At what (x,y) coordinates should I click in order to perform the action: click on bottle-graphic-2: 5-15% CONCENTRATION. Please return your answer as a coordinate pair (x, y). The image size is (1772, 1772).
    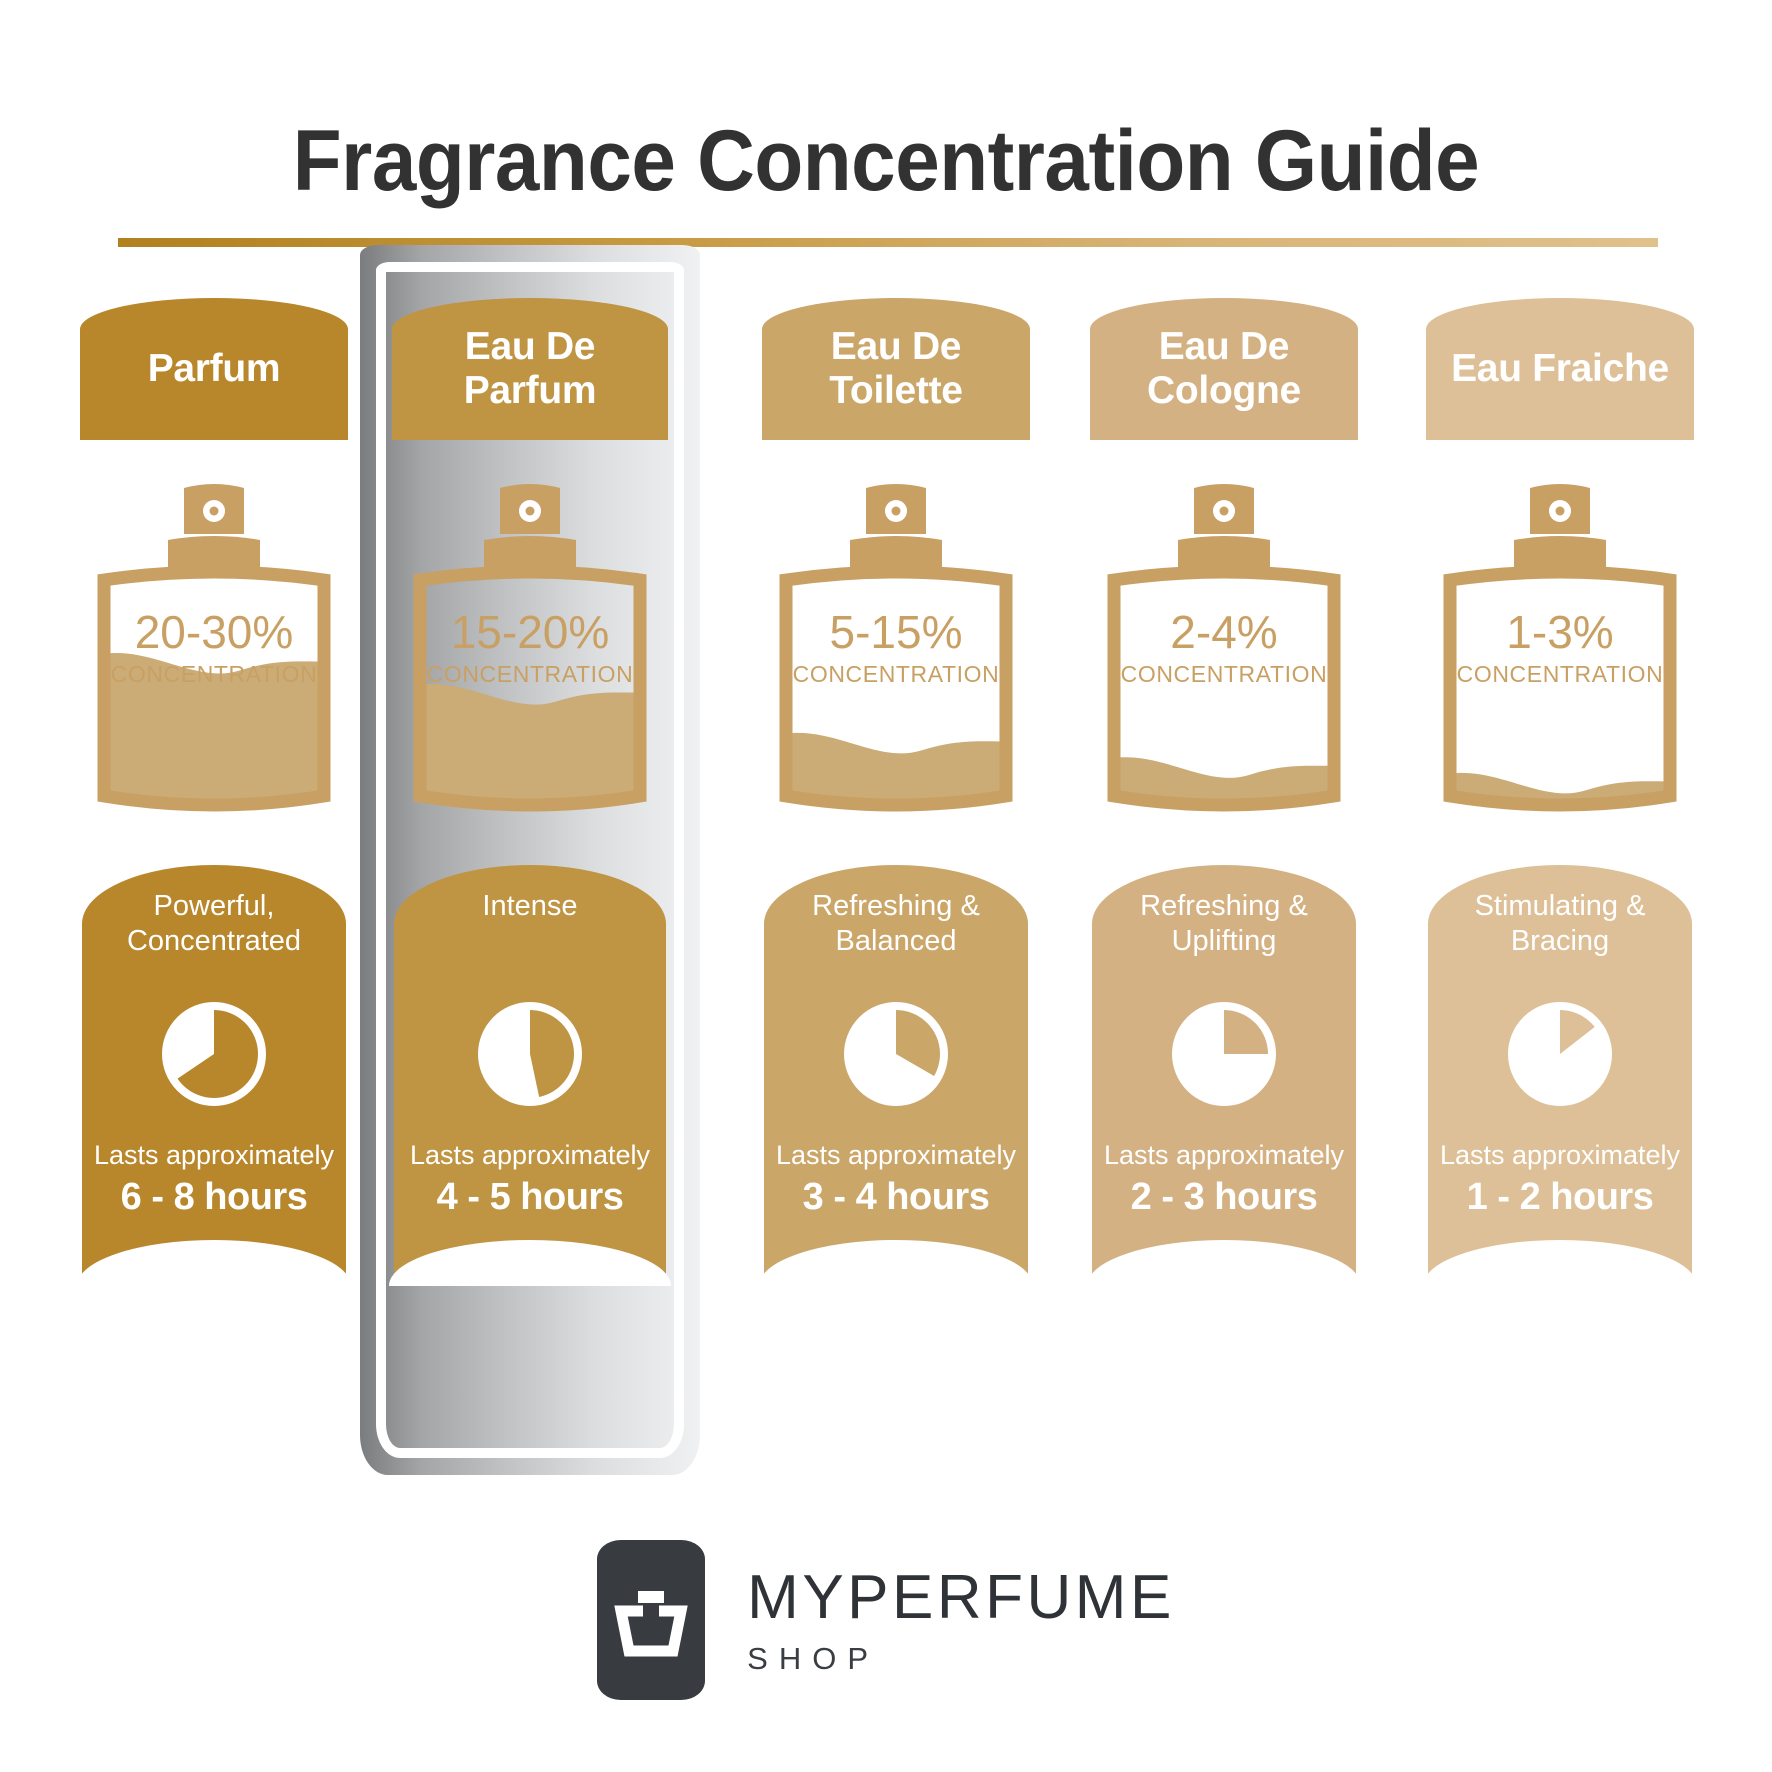
    Looking at the image, I should click on (896, 648).